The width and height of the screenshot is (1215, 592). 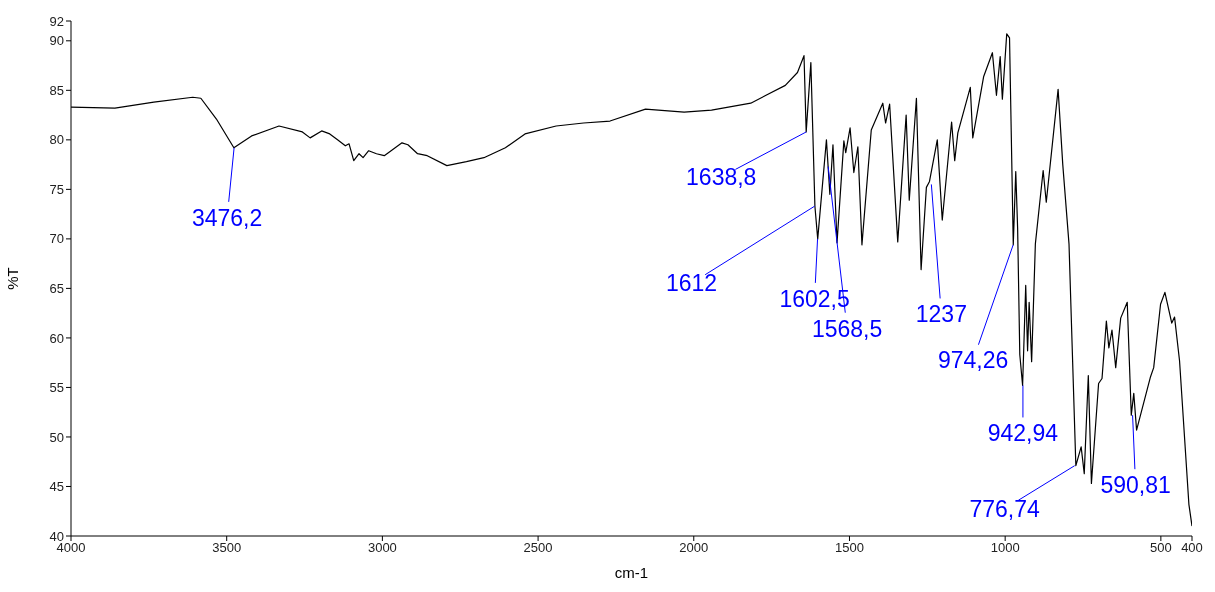 What do you see at coordinates (382, 548) in the screenshot?
I see `x-tick-label: 3000` at bounding box center [382, 548].